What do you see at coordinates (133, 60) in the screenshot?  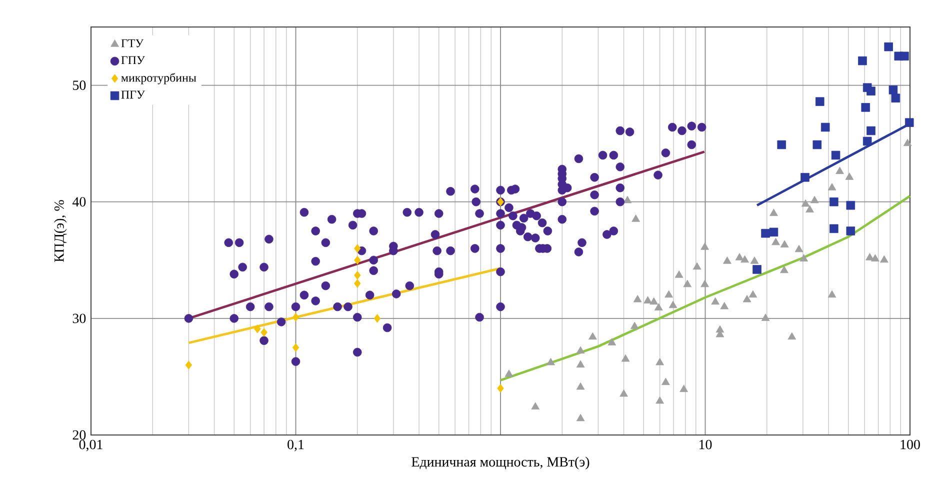 I see `legend-label: ГПУ` at bounding box center [133, 60].